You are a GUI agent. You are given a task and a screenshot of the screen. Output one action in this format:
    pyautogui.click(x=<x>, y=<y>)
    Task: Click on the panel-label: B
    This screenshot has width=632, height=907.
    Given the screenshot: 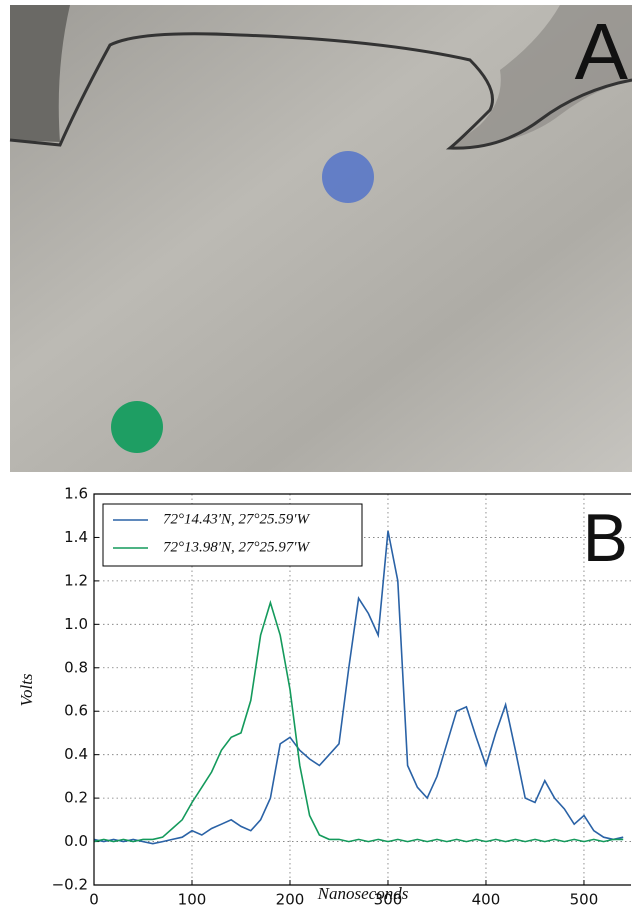 What is the action you would take?
    pyautogui.click(x=605, y=538)
    